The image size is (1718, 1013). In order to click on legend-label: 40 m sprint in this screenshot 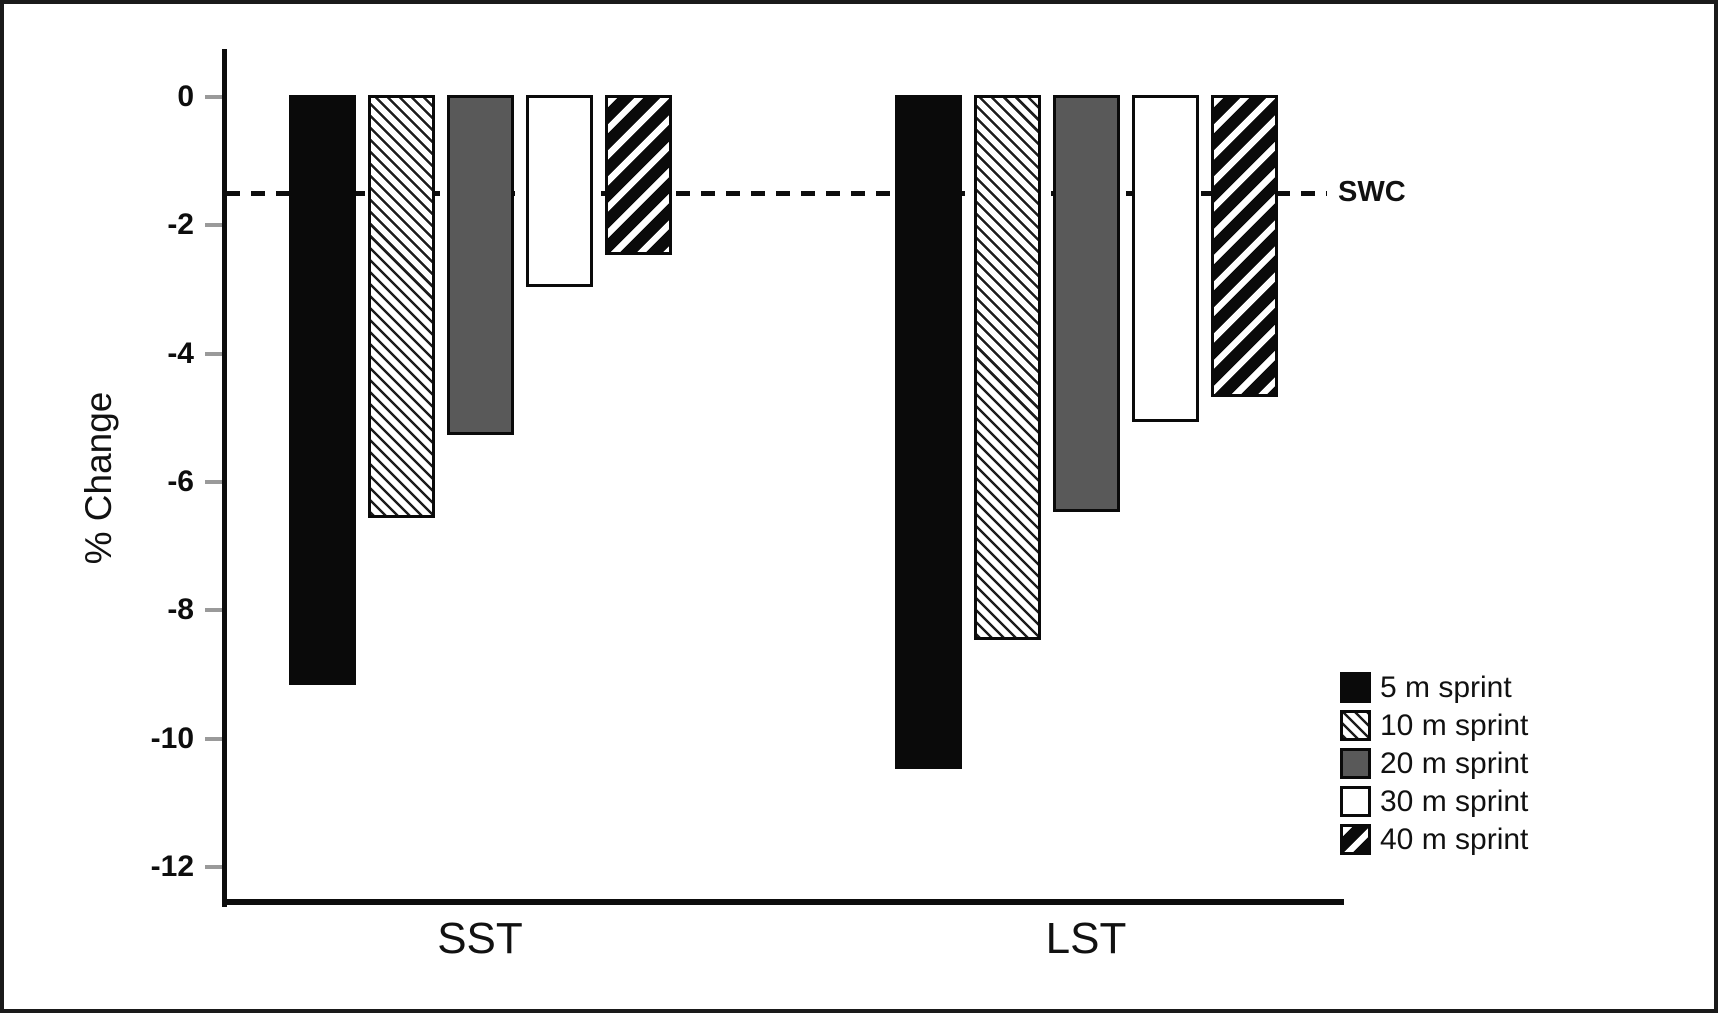, I will do `click(1454, 839)`.